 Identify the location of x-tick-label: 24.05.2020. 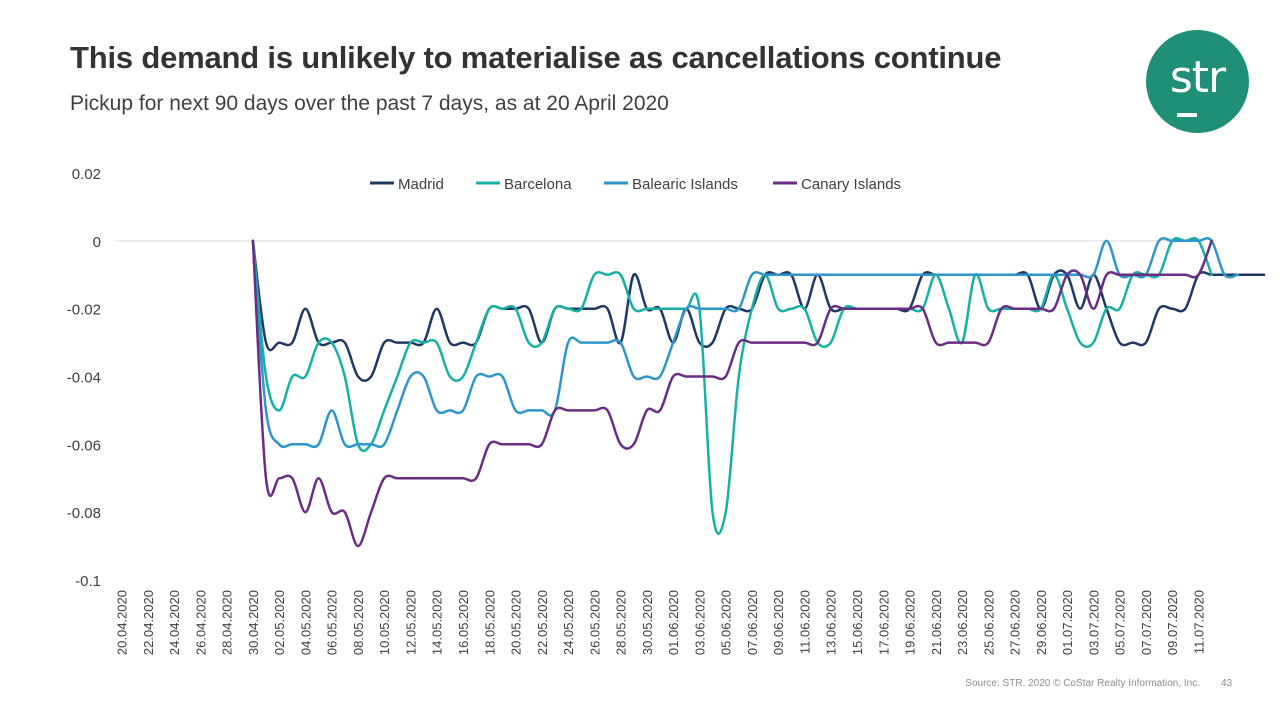
(568, 622).